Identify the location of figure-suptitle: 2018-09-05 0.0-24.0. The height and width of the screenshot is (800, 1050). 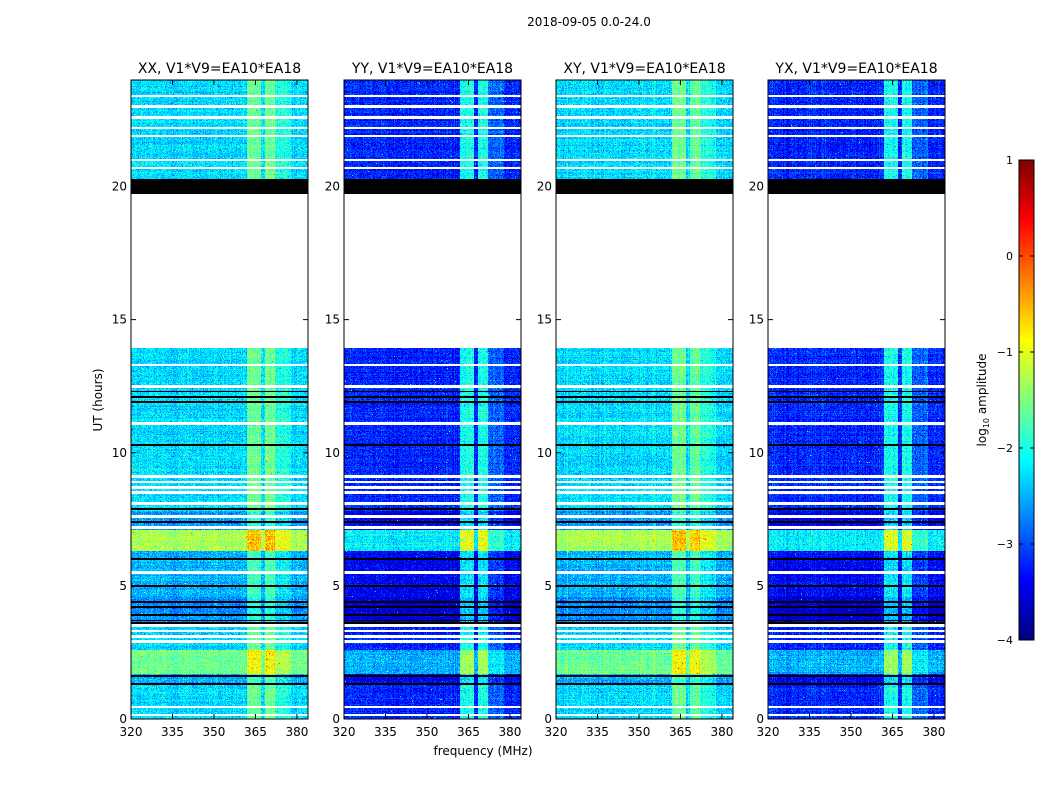
(589, 22).